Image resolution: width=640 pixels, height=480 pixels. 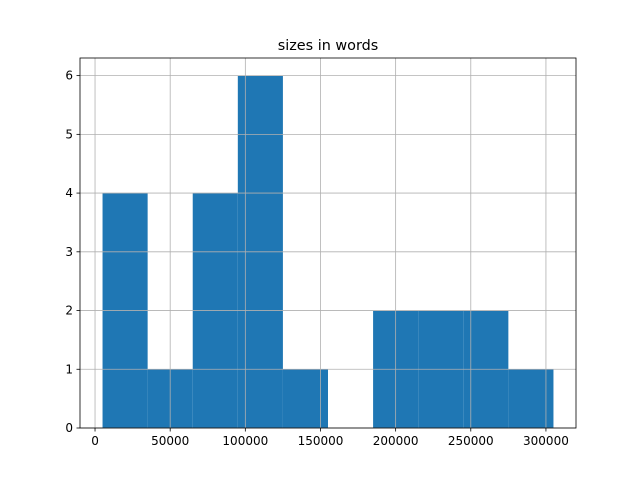 I want to click on x-tick-label: 0, so click(x=95, y=441).